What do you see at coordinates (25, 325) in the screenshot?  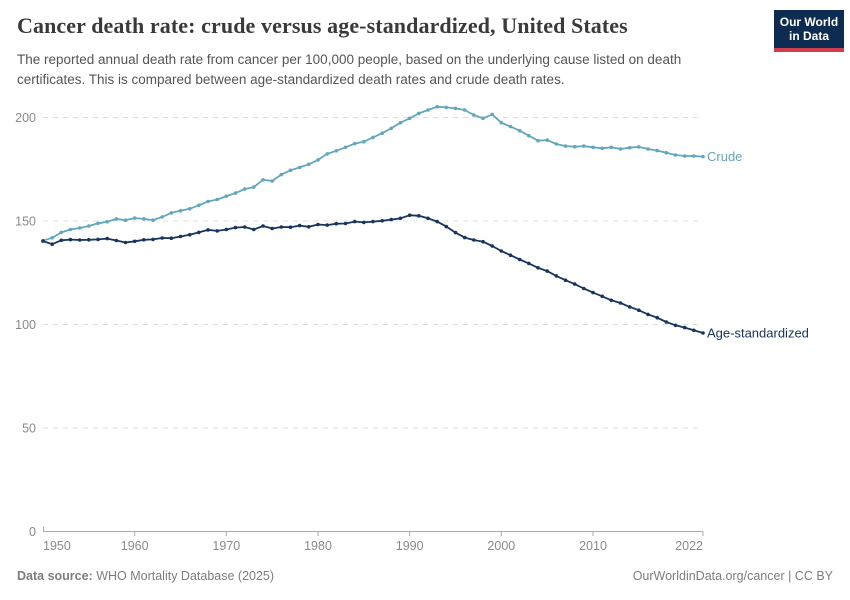 I see `y-axis-tick-label: 100` at bounding box center [25, 325].